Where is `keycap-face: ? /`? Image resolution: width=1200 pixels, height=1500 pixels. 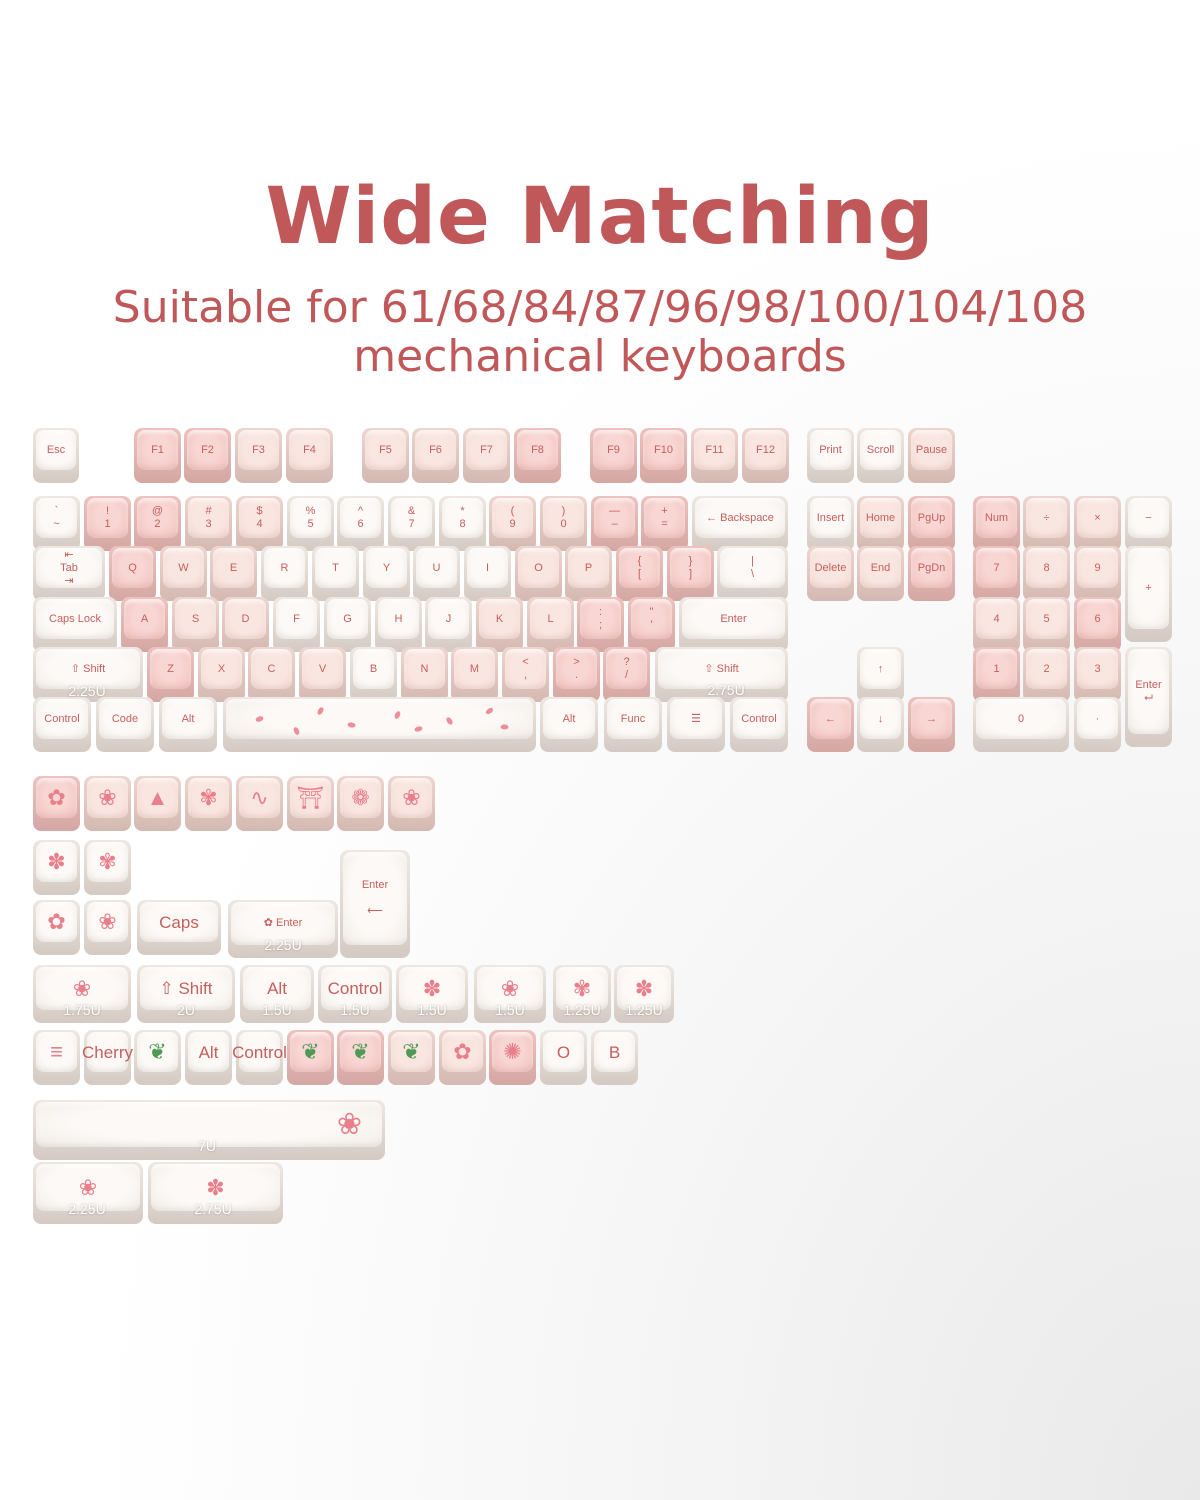
keycap-face: ? / is located at coordinates (626, 669).